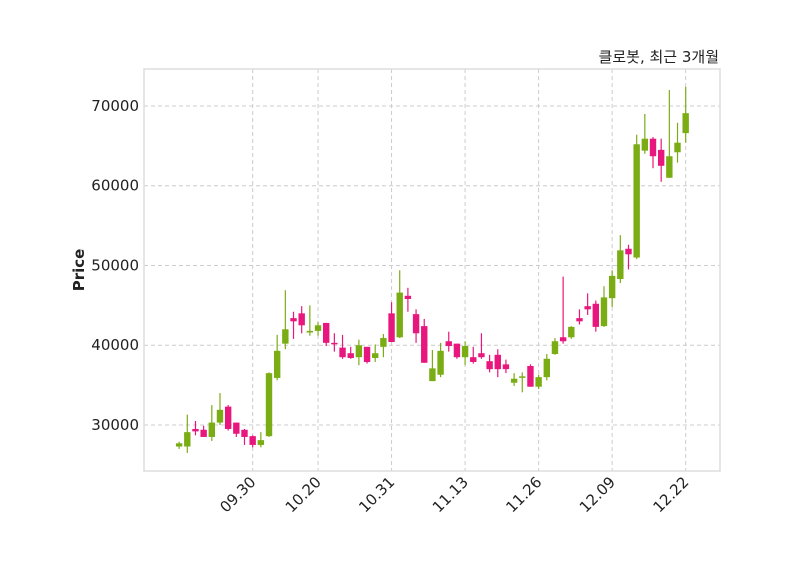 Image resolution: width=800 pixels, height=575 pixels. What do you see at coordinates (115, 425) in the screenshot?
I see `y-tick-label: 30000` at bounding box center [115, 425].